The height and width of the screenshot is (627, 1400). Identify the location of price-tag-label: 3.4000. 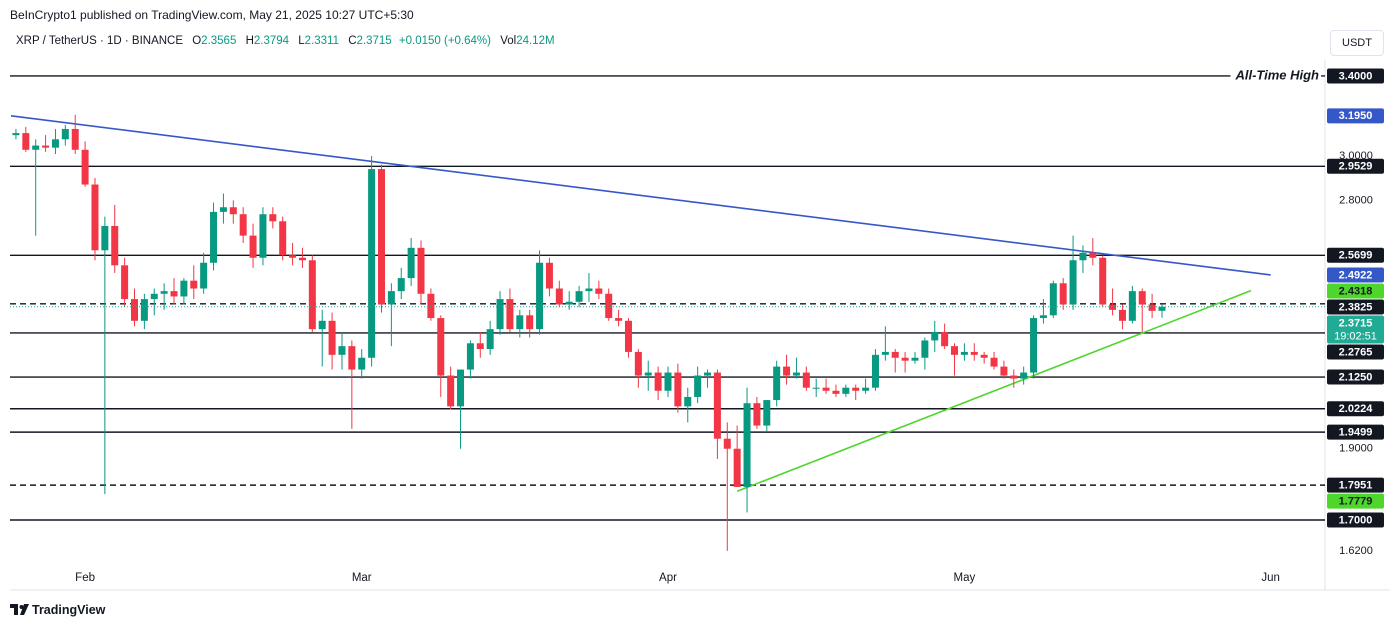
(1356, 76).